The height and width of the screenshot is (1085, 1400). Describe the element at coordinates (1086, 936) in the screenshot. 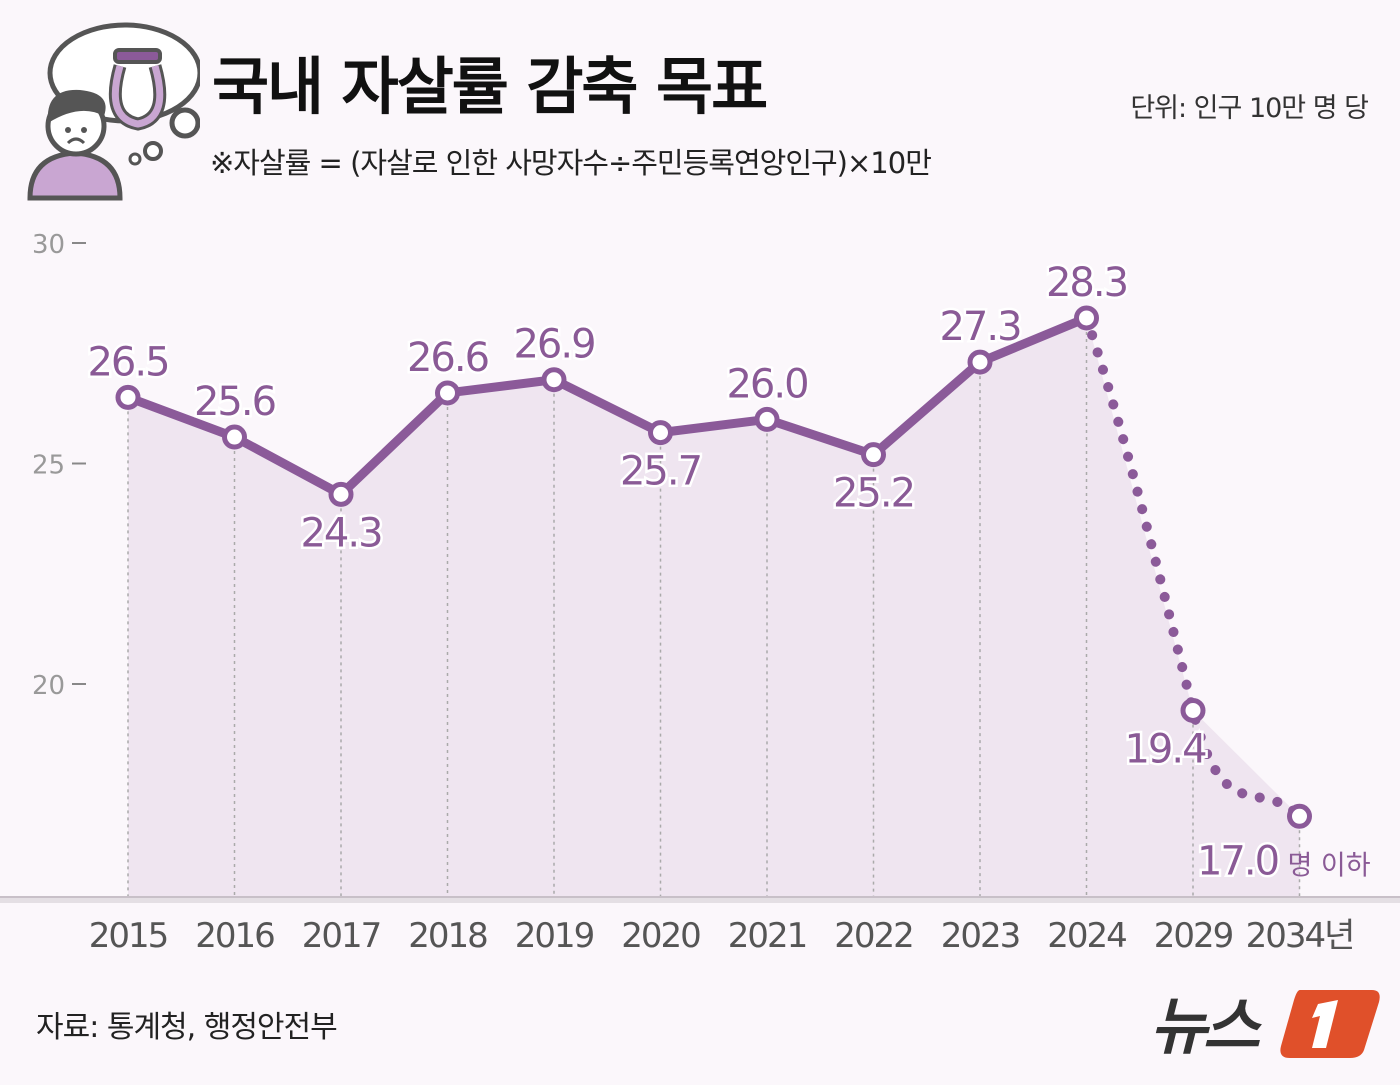

I see `x-tick-label: 2024` at that location.